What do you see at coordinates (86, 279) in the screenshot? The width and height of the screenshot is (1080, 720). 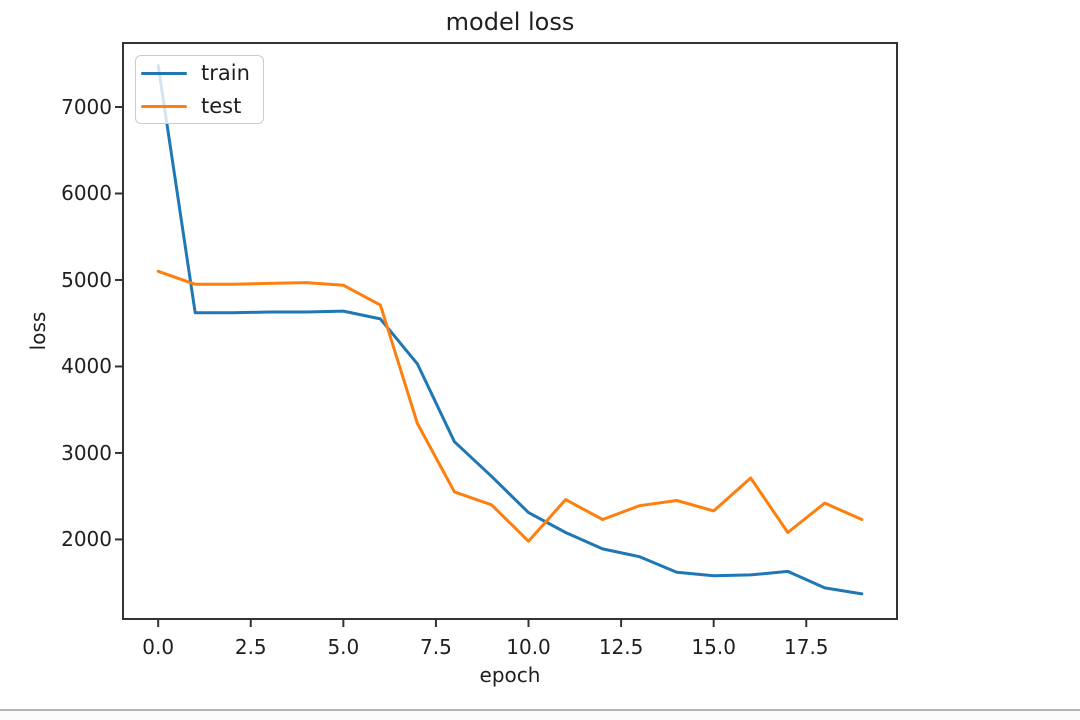 I see `y-tick-label: 5000` at bounding box center [86, 279].